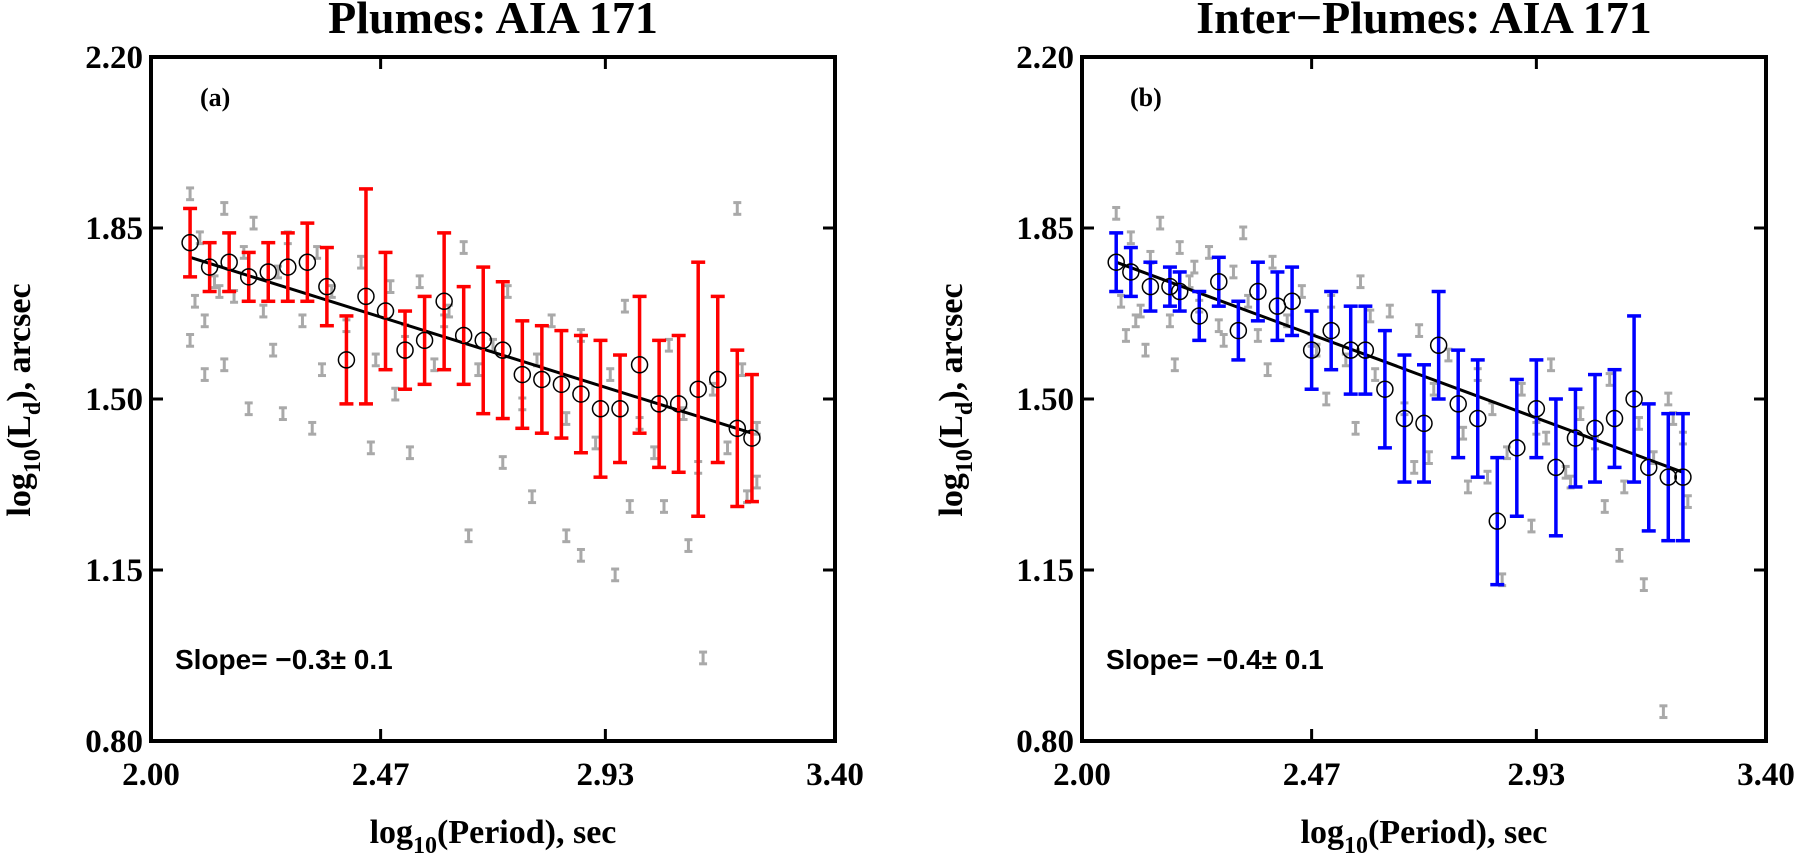  Describe the element at coordinates (381, 775) in the screenshot. I see `x-tick-label: 2.47` at that location.